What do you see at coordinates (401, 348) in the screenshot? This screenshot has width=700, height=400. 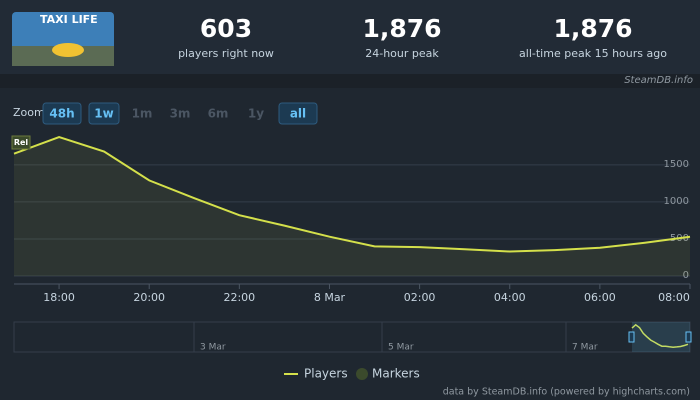 I see `navigator-label: 5 Mar` at bounding box center [401, 348].